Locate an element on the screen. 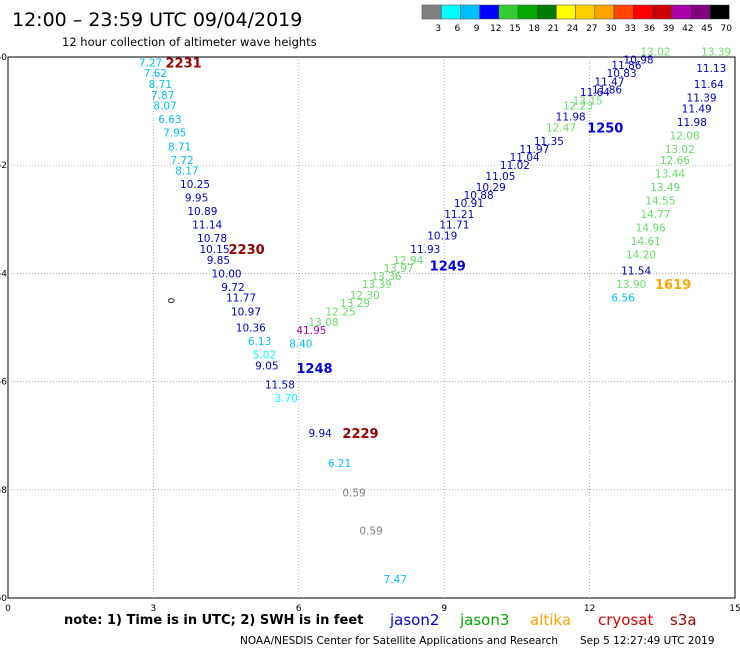 The height and width of the screenshot is (650, 740). color-scale-label: 70 is located at coordinates (726, 29).